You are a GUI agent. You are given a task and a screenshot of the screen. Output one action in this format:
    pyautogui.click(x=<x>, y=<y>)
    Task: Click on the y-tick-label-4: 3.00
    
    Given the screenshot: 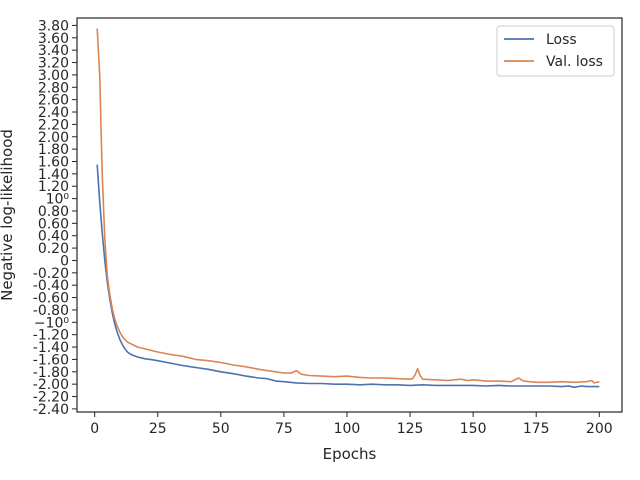 What is the action you would take?
    pyautogui.click(x=53, y=76)
    